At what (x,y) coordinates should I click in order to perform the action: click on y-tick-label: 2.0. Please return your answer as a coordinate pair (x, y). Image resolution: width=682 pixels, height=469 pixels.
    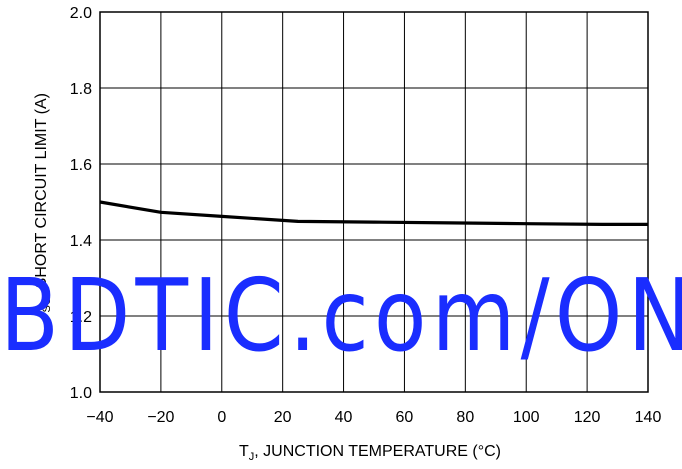
    Looking at the image, I should click on (81, 13).